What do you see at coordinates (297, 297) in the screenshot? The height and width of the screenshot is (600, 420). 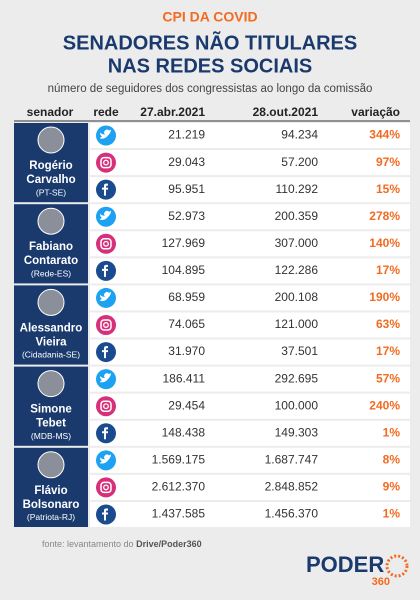 I see `follower-count: 200.108` at bounding box center [297, 297].